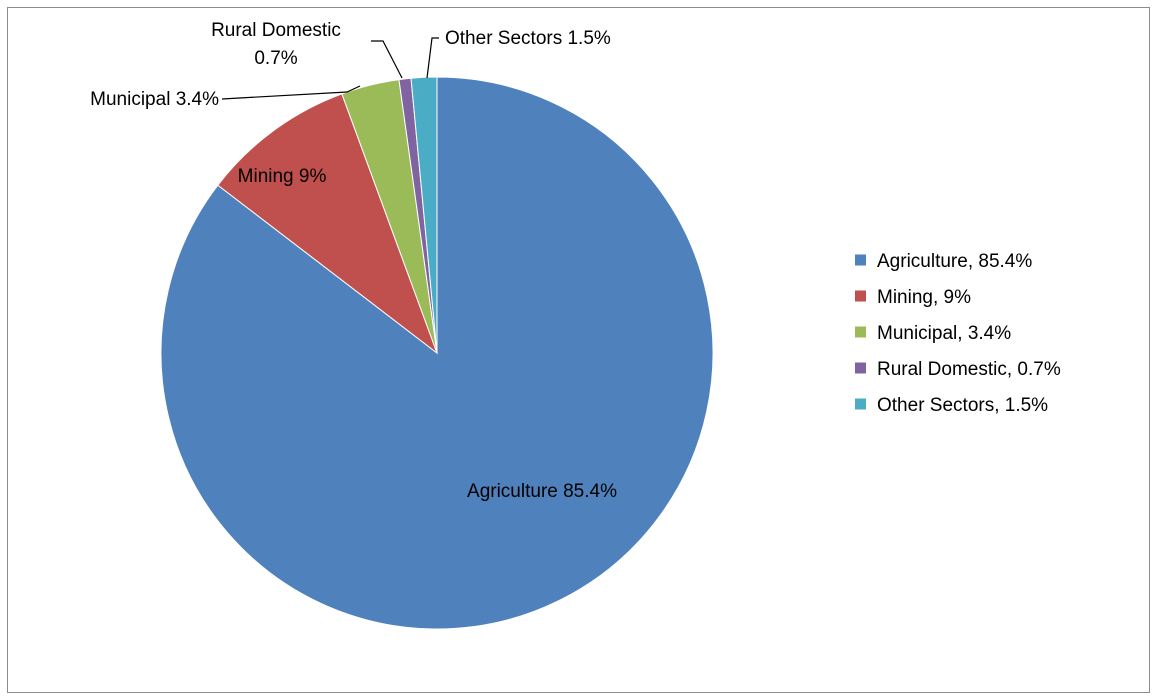 This screenshot has height=700, width=1157. What do you see at coordinates (387, 59) in the screenshot?
I see `leader-line-rural-domestic` at bounding box center [387, 59].